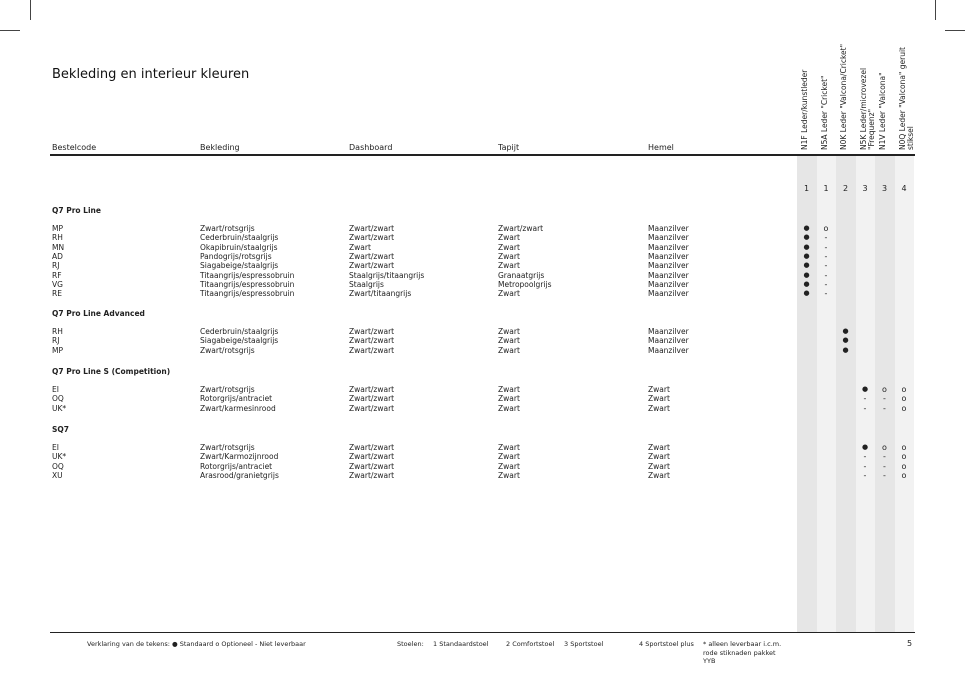 Image resolution: width=965 pixels, height=700 pixels. What do you see at coordinates (60, 429) in the screenshot?
I see `group-title: SQ7` at bounding box center [60, 429].